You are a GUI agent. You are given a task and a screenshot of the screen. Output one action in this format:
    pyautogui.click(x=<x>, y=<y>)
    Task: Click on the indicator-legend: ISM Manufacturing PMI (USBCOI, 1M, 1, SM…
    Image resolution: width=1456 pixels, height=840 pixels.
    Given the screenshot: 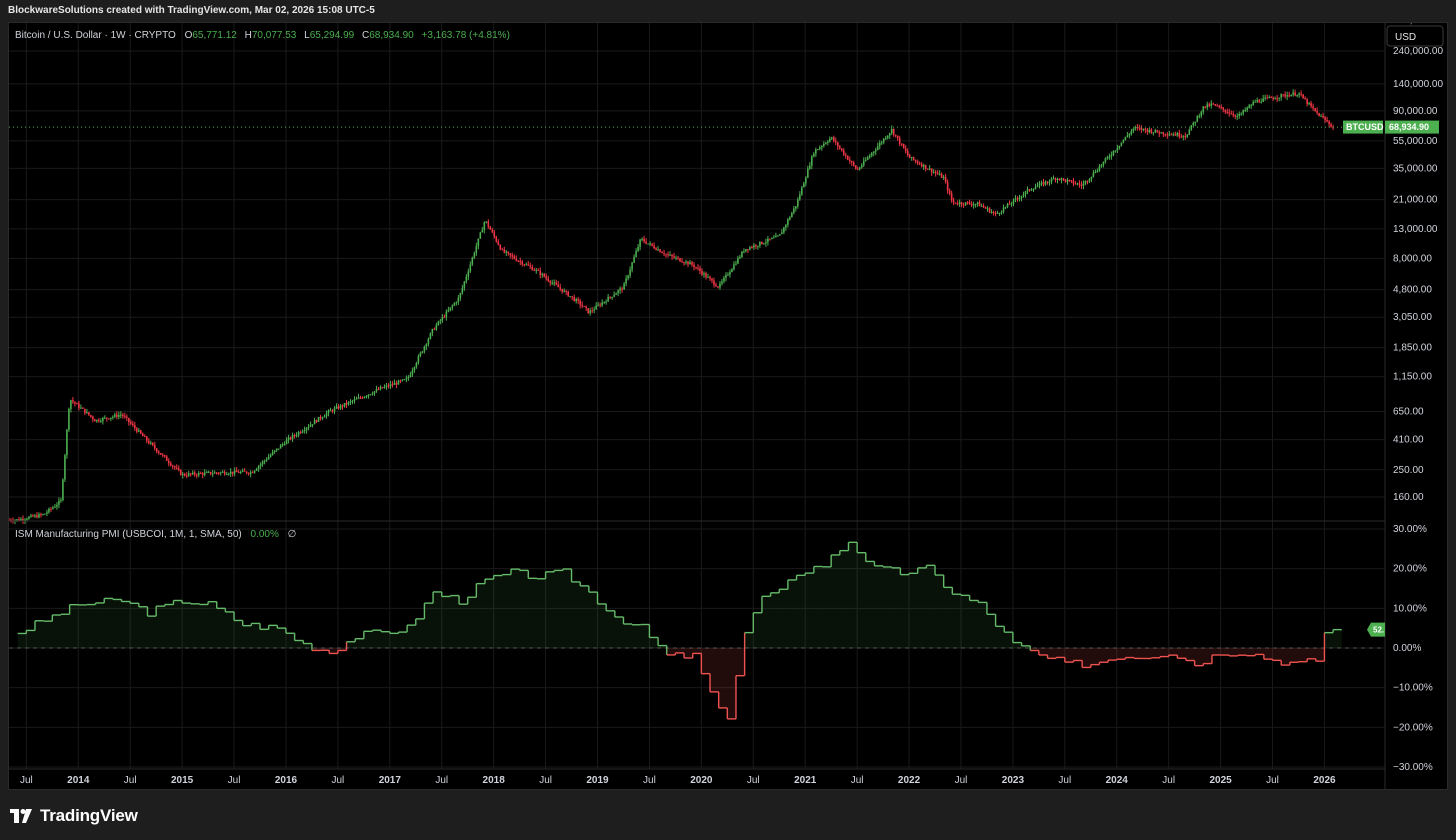 What is the action you would take?
    pyautogui.click(x=155, y=534)
    